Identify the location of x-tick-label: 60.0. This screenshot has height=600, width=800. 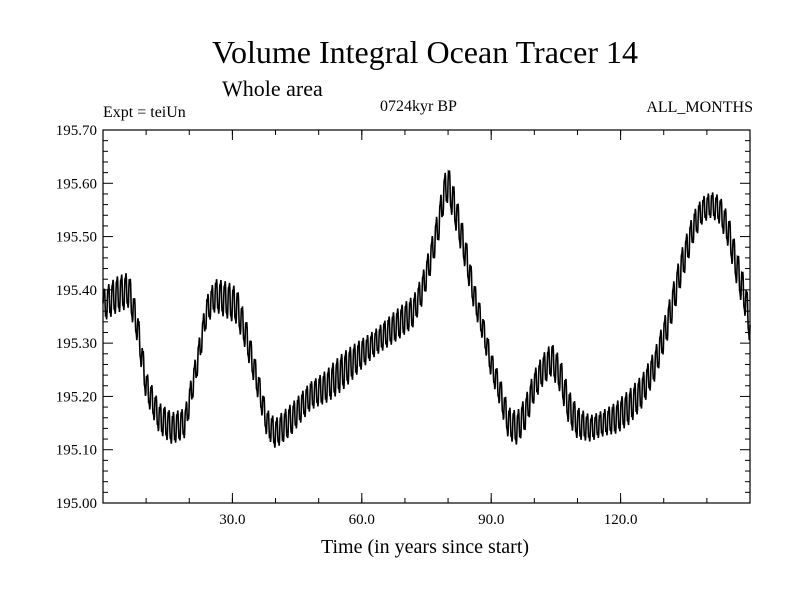
(362, 520).